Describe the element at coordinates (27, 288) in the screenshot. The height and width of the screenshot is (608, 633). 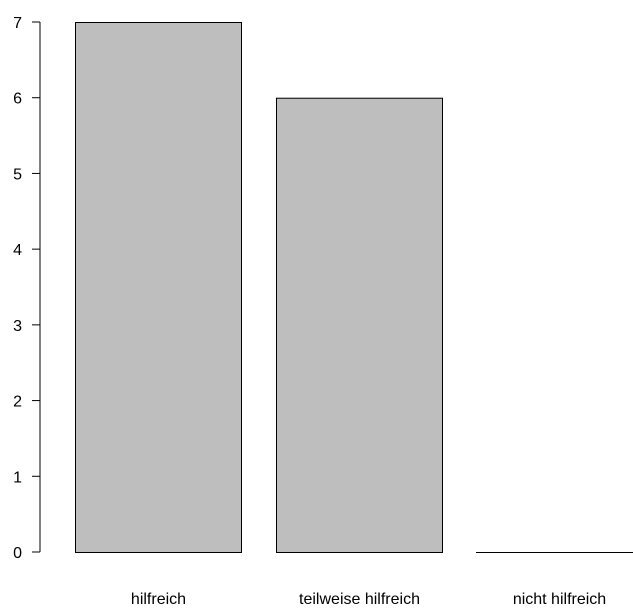
I see `y-axis: 0 1 2 3 4 5 6 7` at that location.